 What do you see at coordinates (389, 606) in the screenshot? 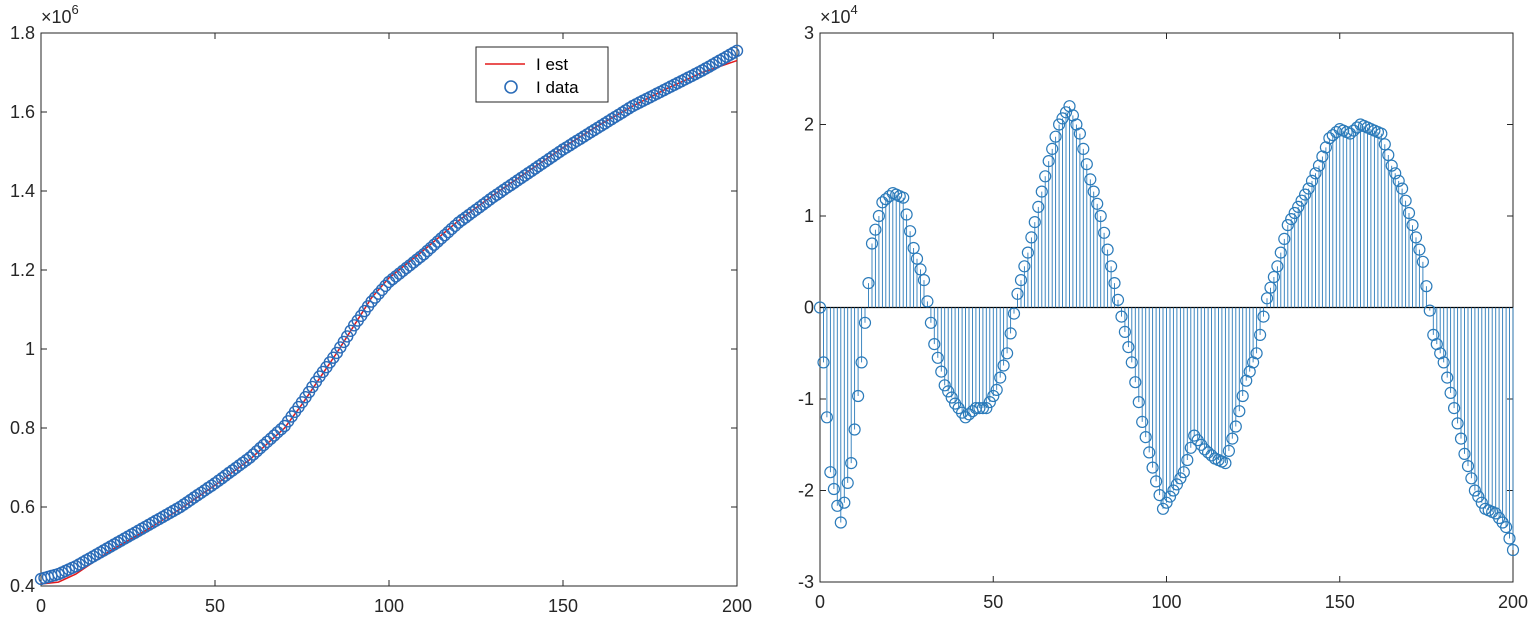
I see `x-tick-label: 100` at bounding box center [389, 606].